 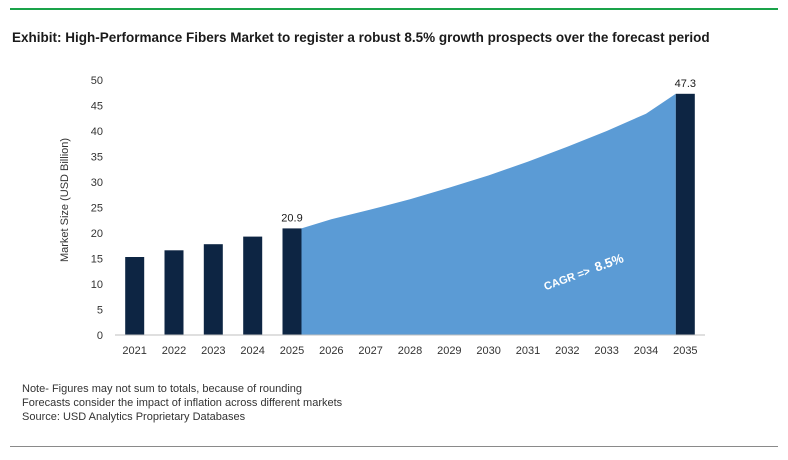 I want to click on y-axis-label: Market Size (USD Billion), so click(x=65, y=200).